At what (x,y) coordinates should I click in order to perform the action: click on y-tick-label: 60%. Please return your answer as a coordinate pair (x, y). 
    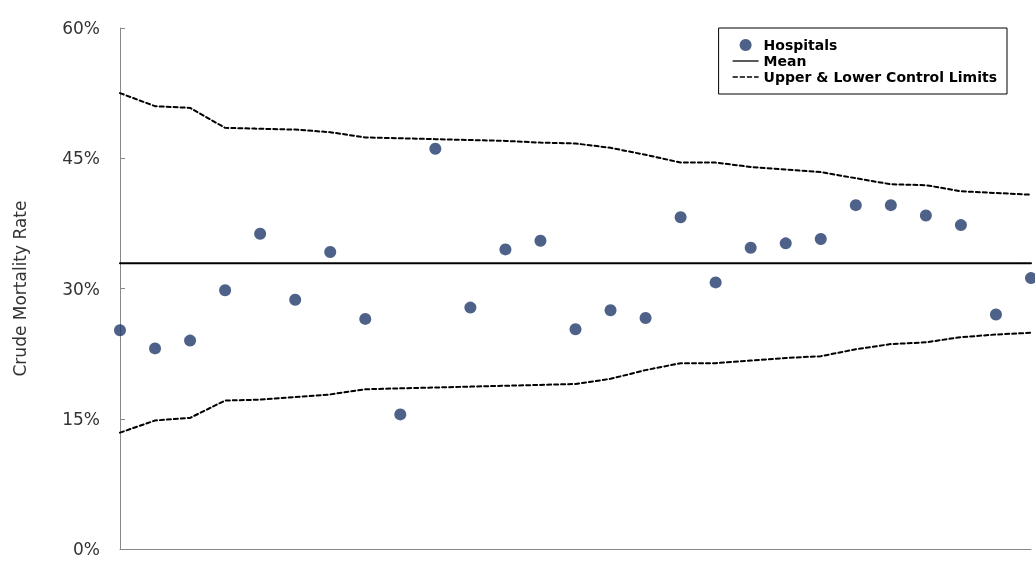
    Looking at the image, I should click on (81, 28).